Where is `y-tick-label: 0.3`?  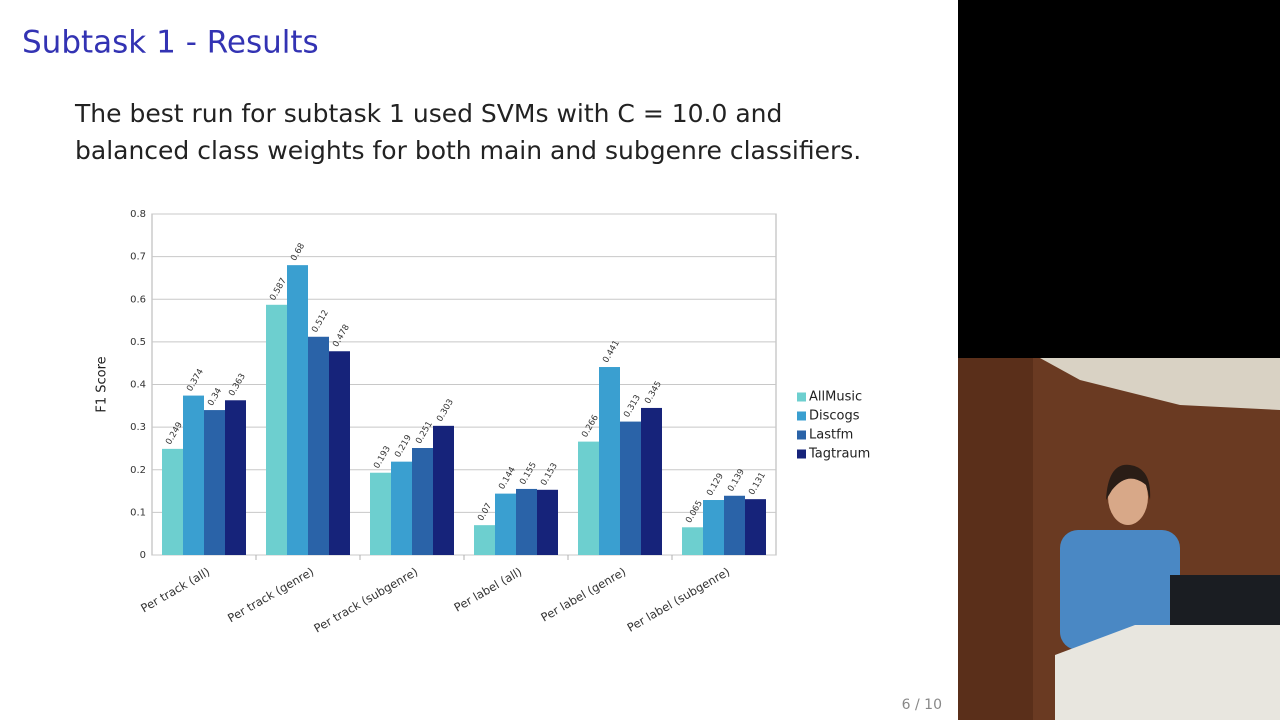
y-tick-label: 0.3 is located at coordinates (138, 427).